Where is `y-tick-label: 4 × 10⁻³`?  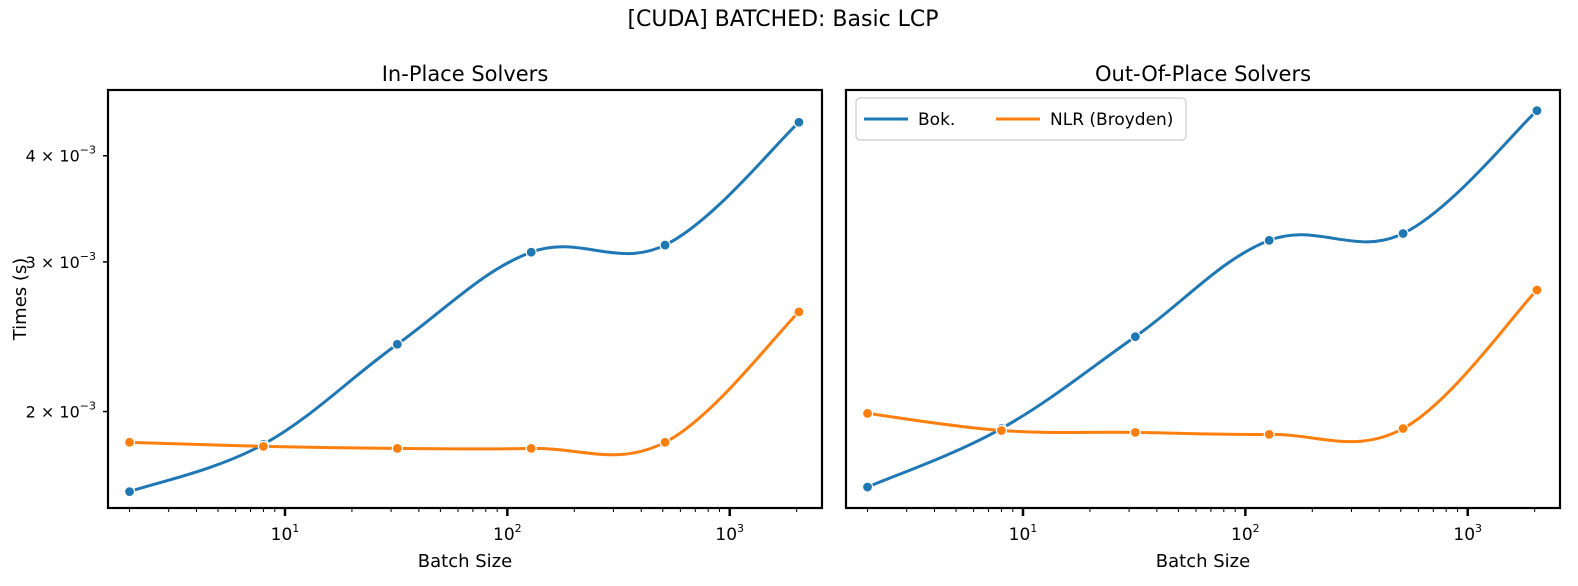 y-tick-label: 4 × 10⁻³ is located at coordinates (61, 155).